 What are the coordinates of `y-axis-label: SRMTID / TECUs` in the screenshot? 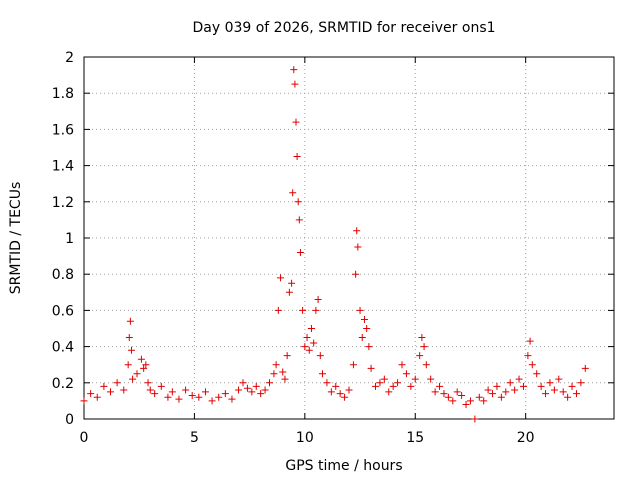 It's located at (16, 238).